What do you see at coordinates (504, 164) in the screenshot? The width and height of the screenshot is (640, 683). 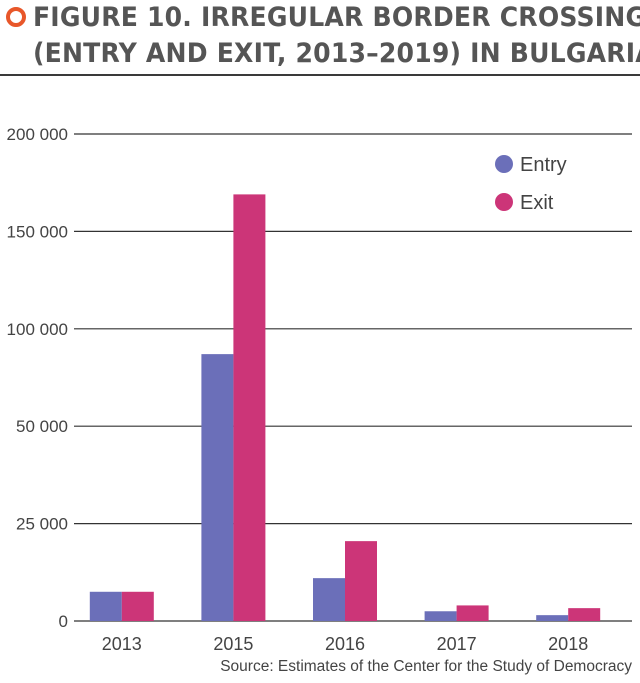 I see `legend-swatch-entry` at bounding box center [504, 164].